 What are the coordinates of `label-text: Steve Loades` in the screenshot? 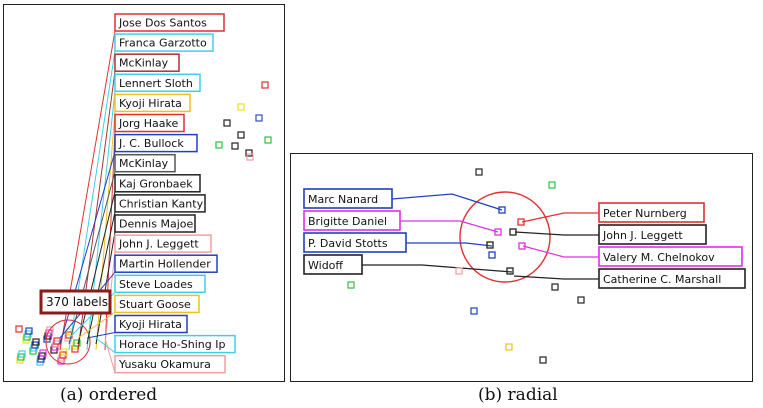 It's located at (156, 284).